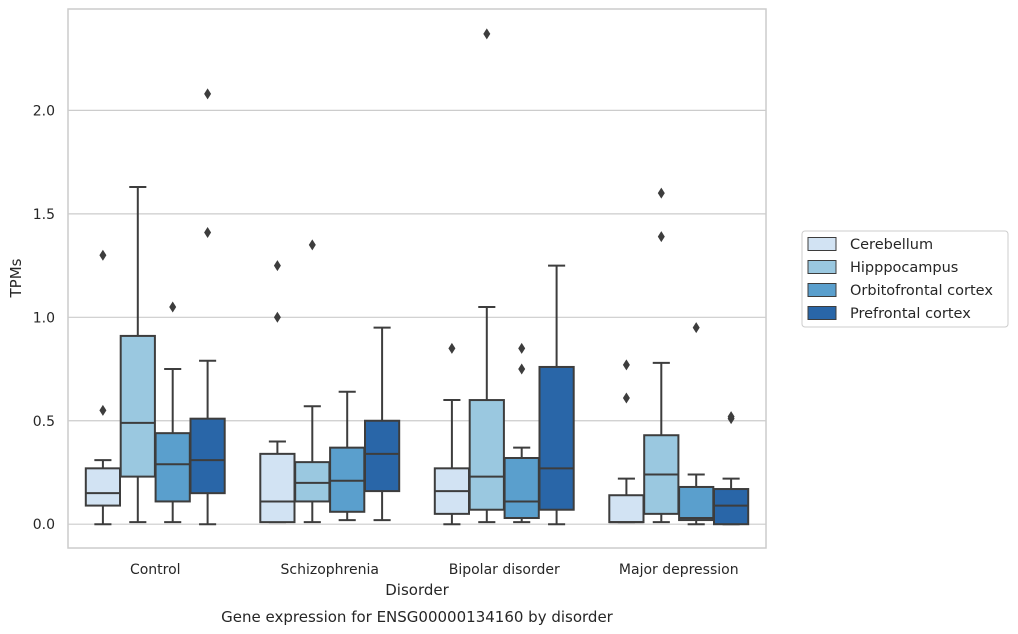  Describe the element at coordinates (417, 590) in the screenshot. I see `x-axis-label: Disorder` at that location.